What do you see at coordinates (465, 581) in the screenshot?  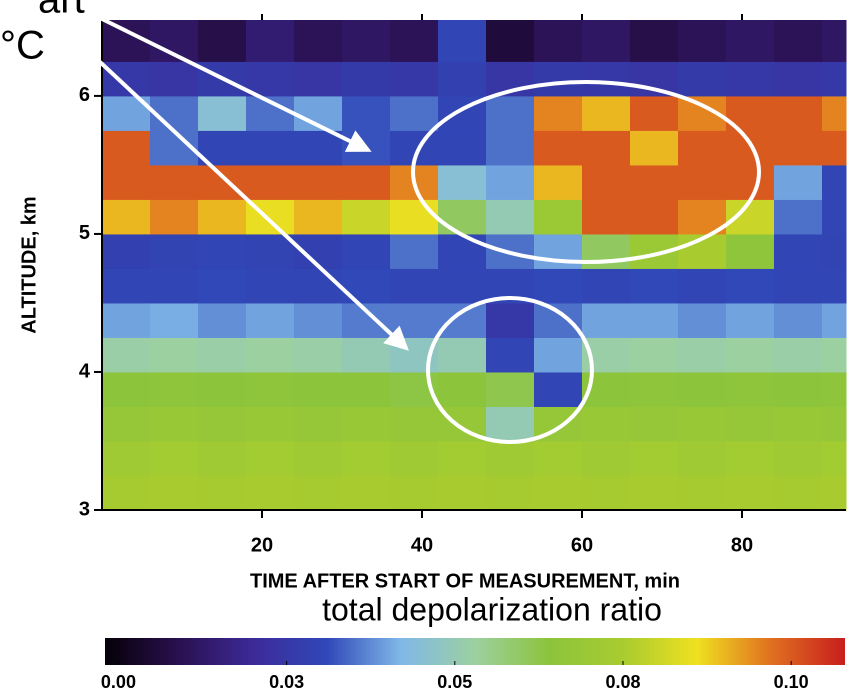 I see `x-axis-label: TIME AFTER START OF MEASUREMENT, min` at bounding box center [465, 581].